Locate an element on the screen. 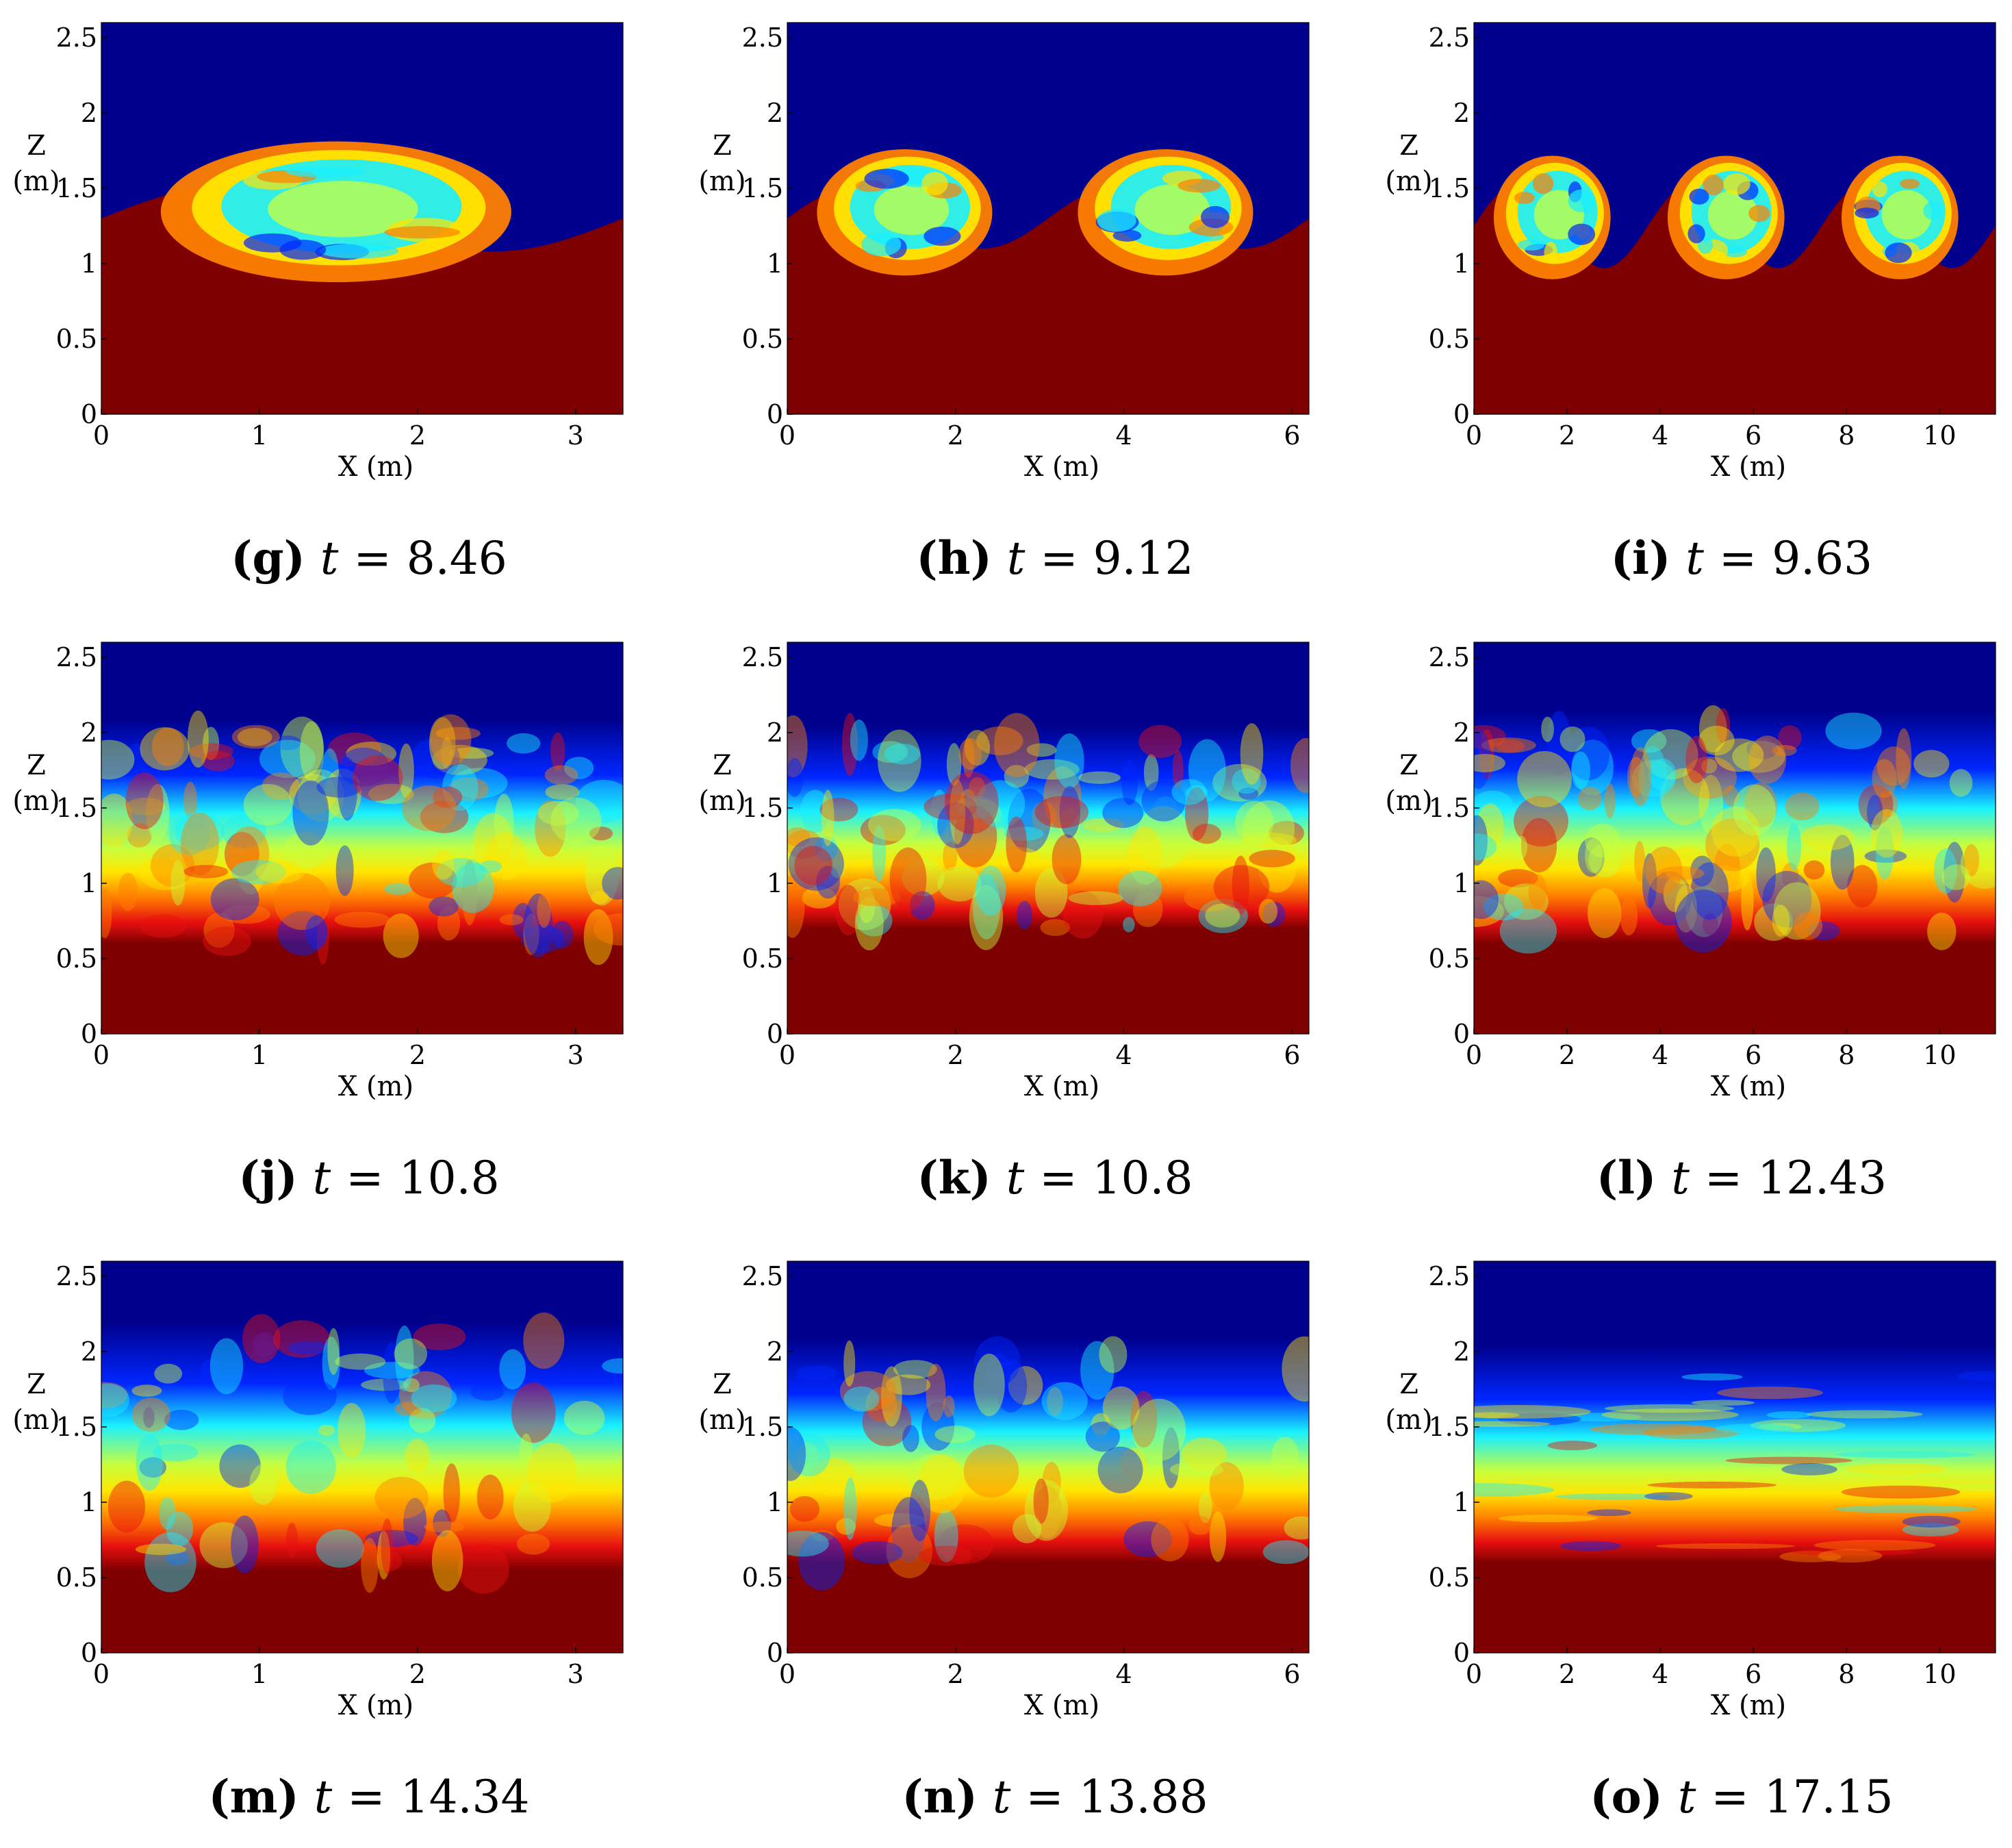 The width and height of the screenshot is (2012, 1848). caption-letter: (n) is located at coordinates (940, 1796).